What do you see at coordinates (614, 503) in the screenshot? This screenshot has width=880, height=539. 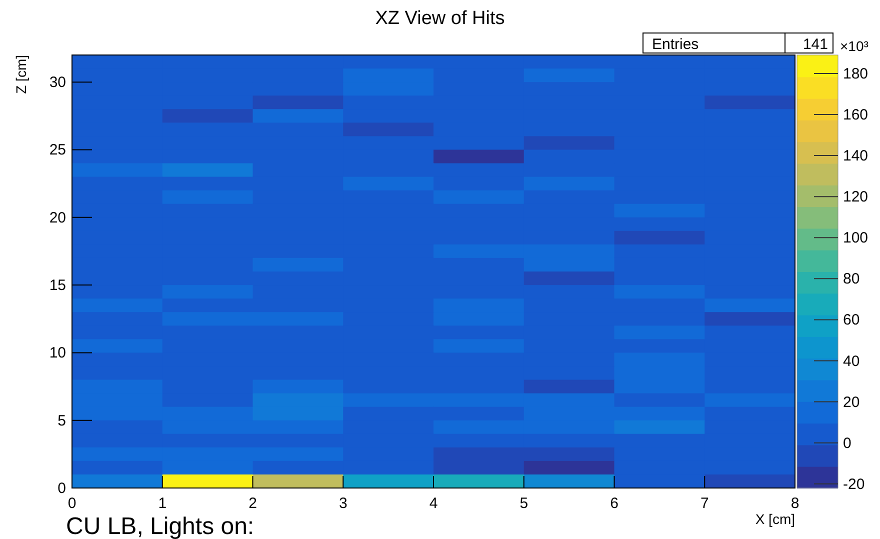 I see `x-tick-label: 6` at bounding box center [614, 503].